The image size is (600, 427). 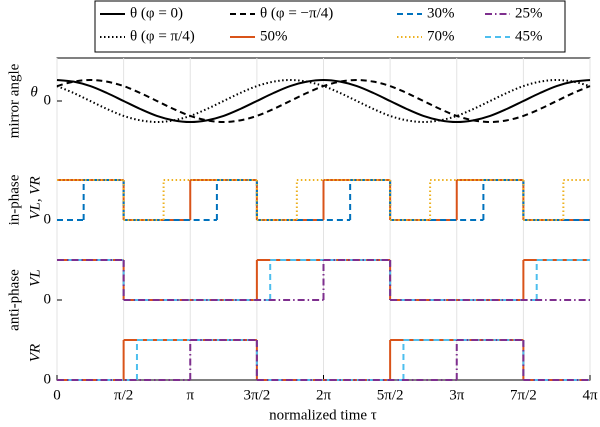 What do you see at coordinates (34, 92) in the screenshot?
I see `panel-symbol: θ` at bounding box center [34, 92].